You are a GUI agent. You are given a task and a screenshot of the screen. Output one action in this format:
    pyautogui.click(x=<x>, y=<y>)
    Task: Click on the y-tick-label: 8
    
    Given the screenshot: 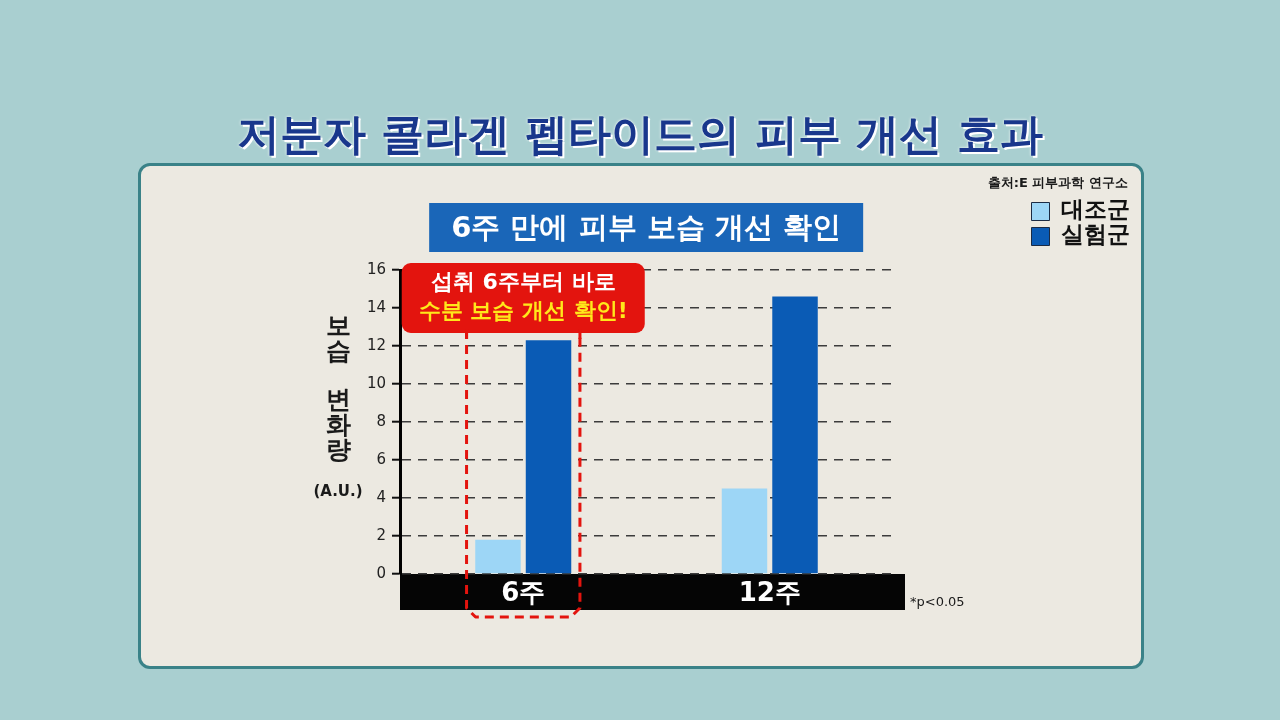 What is the action you would take?
    pyautogui.click(x=381, y=420)
    